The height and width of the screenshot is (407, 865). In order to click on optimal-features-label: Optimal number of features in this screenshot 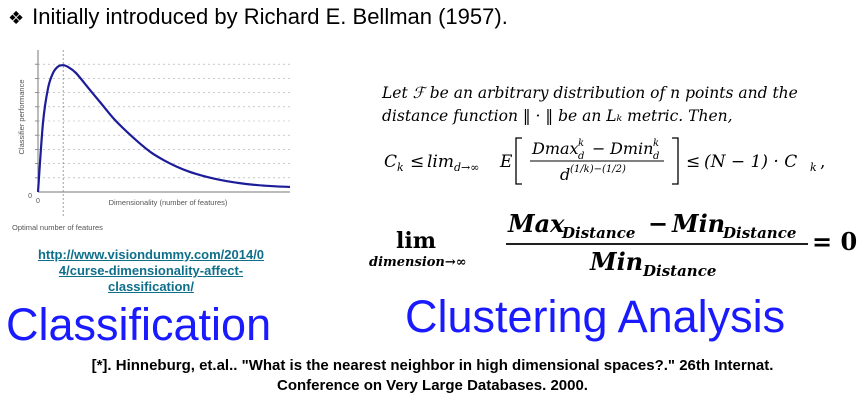, I will do `click(57, 227)`.